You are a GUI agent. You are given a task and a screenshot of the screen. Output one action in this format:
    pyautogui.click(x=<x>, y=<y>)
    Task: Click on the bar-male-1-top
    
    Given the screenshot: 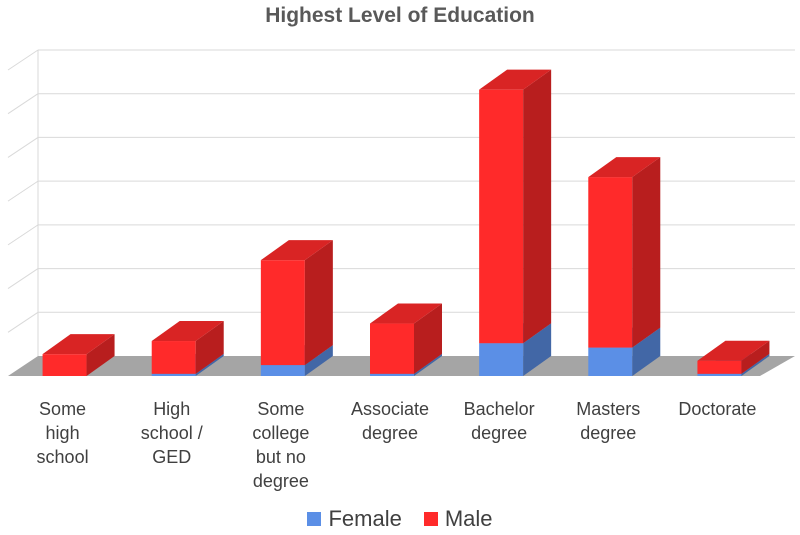 What is the action you would take?
    pyautogui.click(x=187, y=331)
    